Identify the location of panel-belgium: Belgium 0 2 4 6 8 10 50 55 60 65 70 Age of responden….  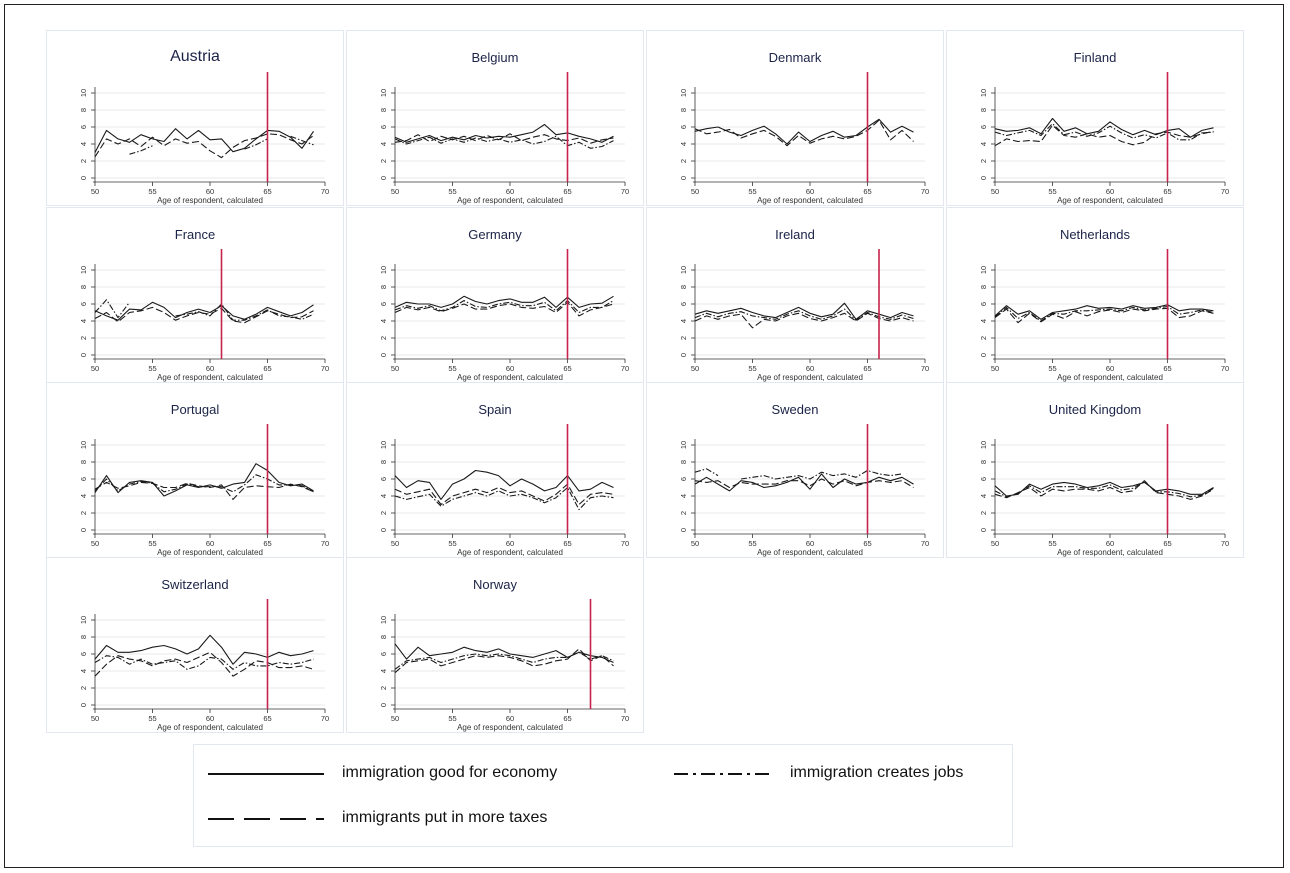
(495, 118).